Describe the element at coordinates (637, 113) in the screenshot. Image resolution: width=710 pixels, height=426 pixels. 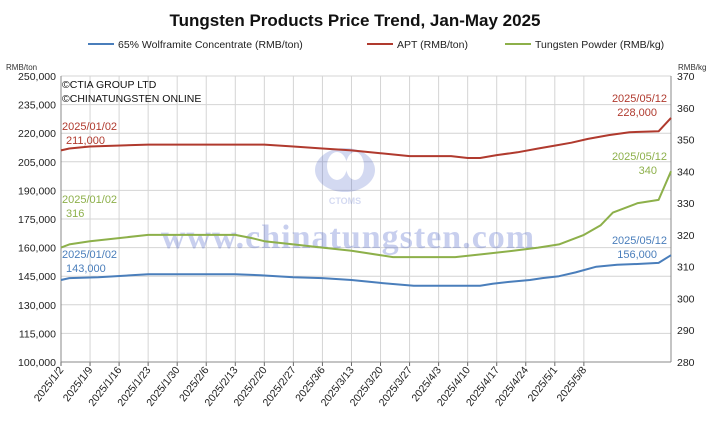
I see `annotation-value-1: 228,000` at that location.